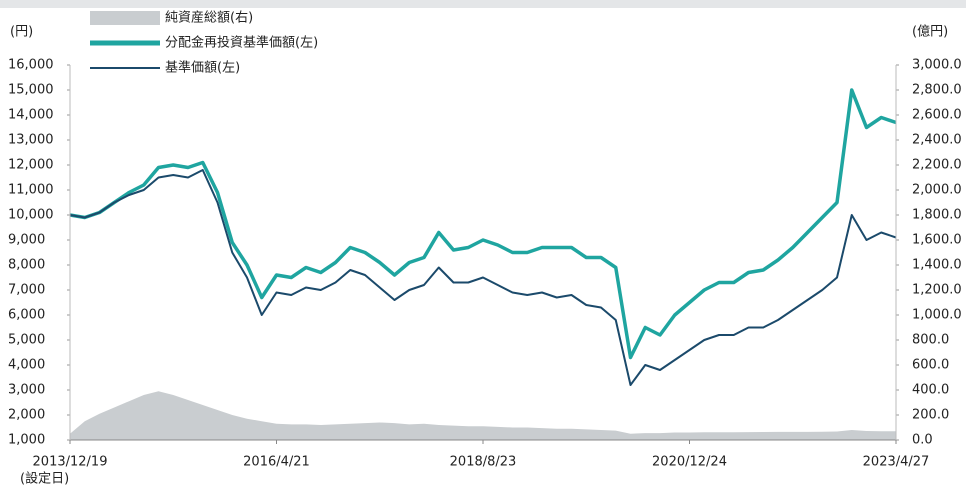 Image resolution: width=966 pixels, height=486 pixels. Describe the element at coordinates (937, 215) in the screenshot. I see `y2-tick-label: 1,800.0` at that location.